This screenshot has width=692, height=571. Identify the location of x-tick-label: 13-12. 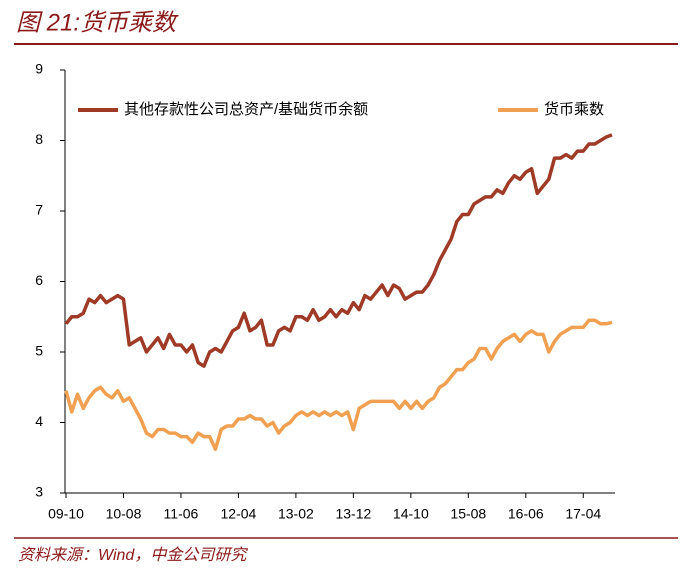
(353, 514).